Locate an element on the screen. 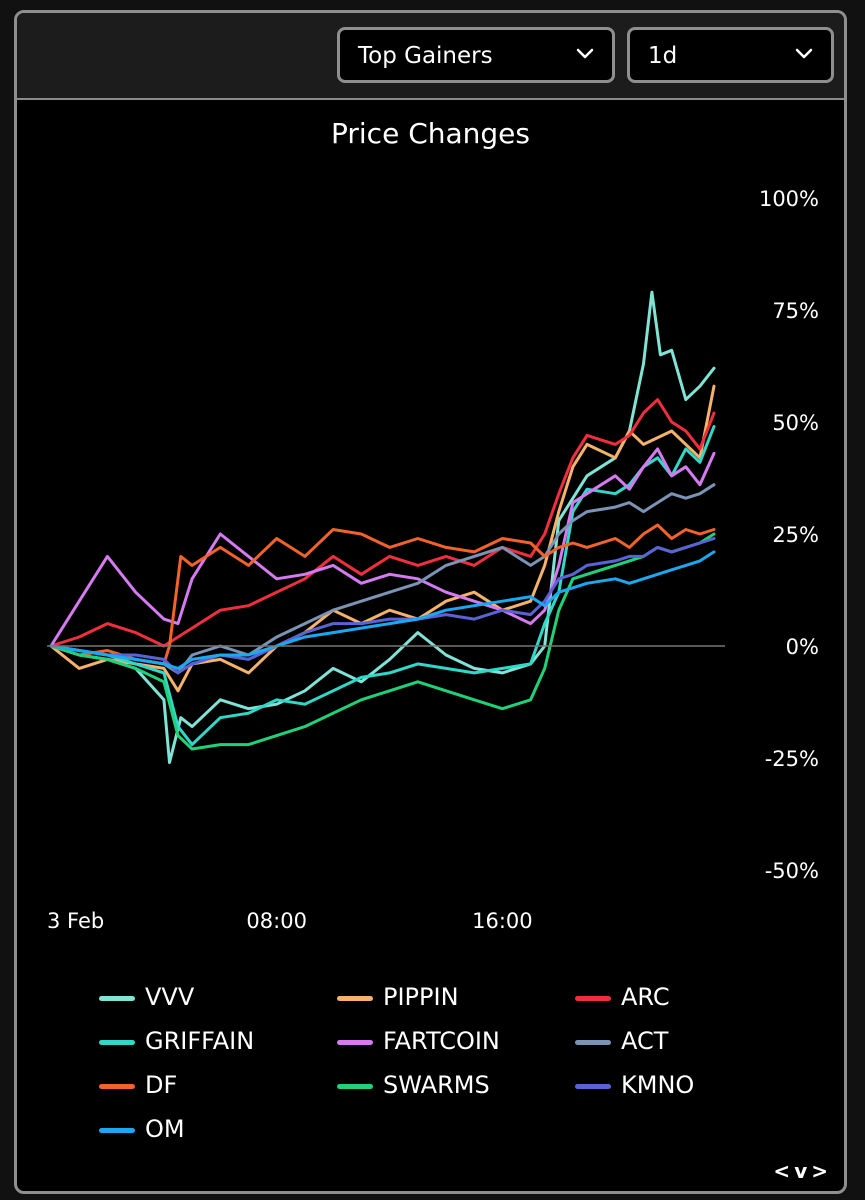 Image resolution: width=865 pixels, height=1200 pixels. collapse-toggle-button: v is located at coordinates (803, 1171).